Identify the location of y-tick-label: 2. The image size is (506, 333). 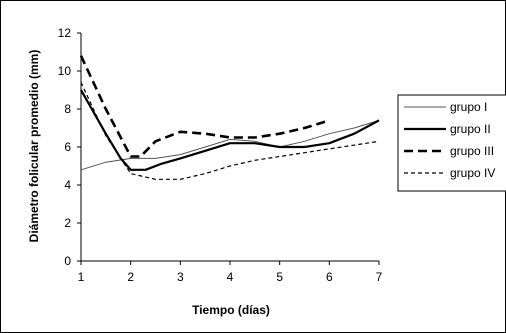
(67, 223).